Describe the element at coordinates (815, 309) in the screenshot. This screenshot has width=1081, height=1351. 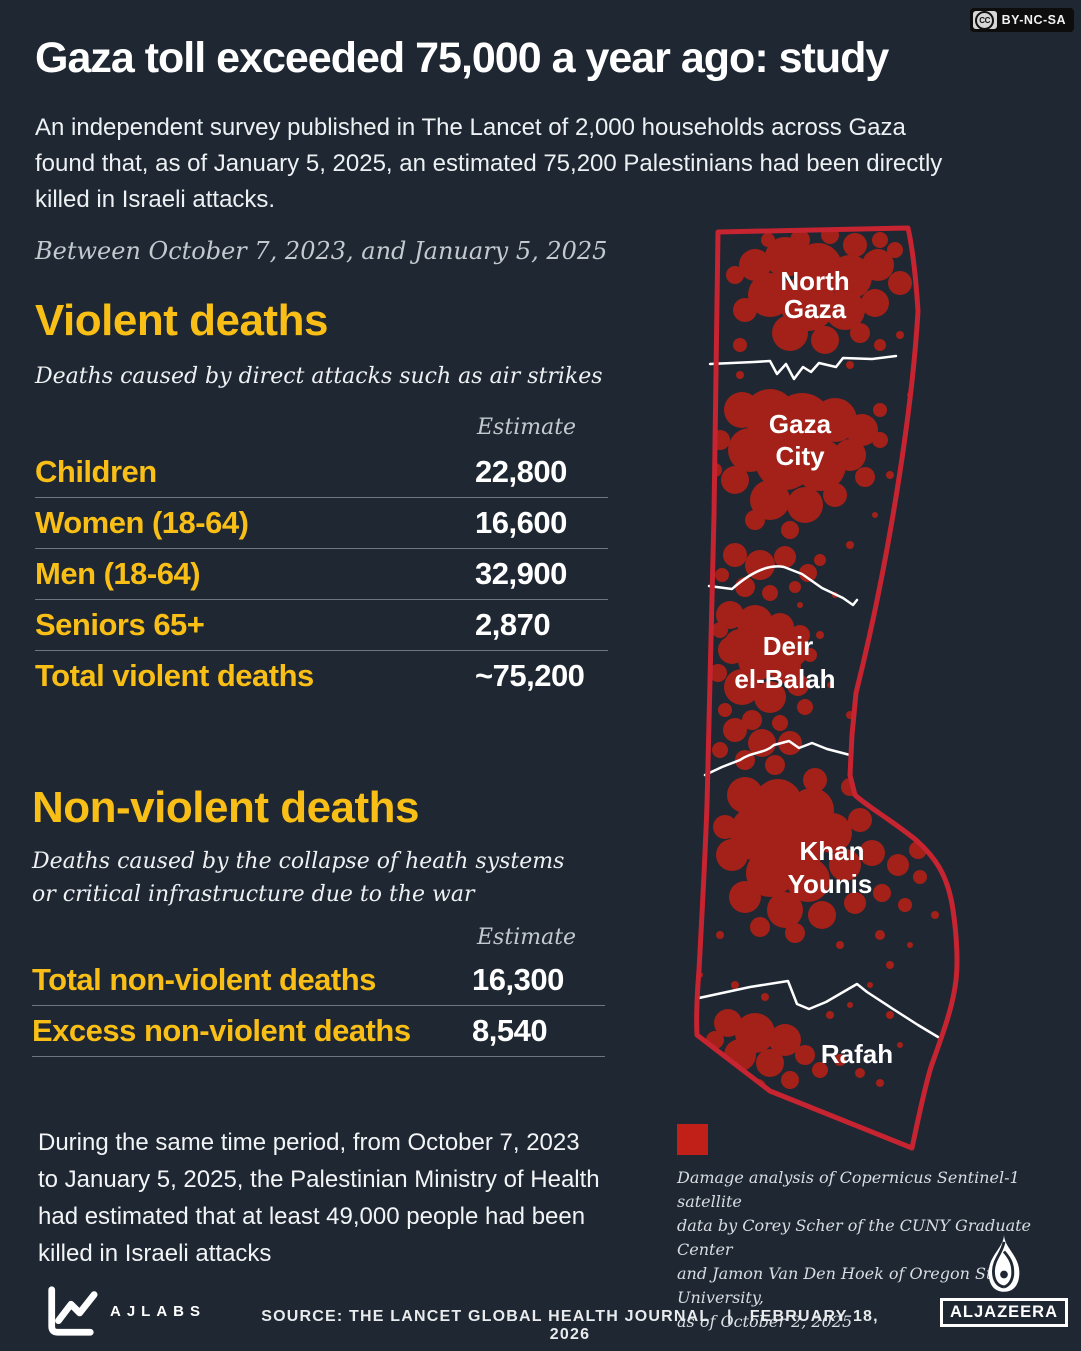
I see `region-label-north-gaza: Gaza` at that location.